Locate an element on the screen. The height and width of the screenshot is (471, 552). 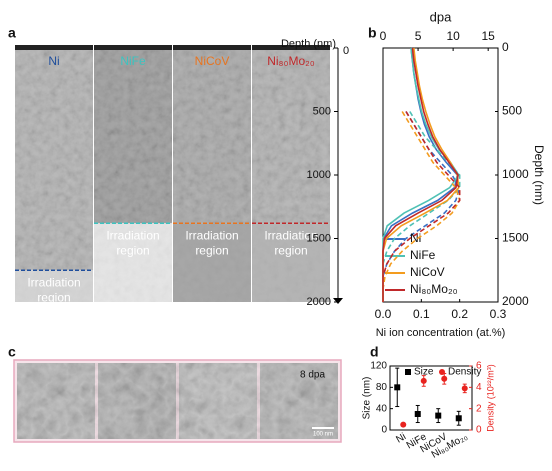
legend-label: NiCoV is located at coordinates (427, 272).